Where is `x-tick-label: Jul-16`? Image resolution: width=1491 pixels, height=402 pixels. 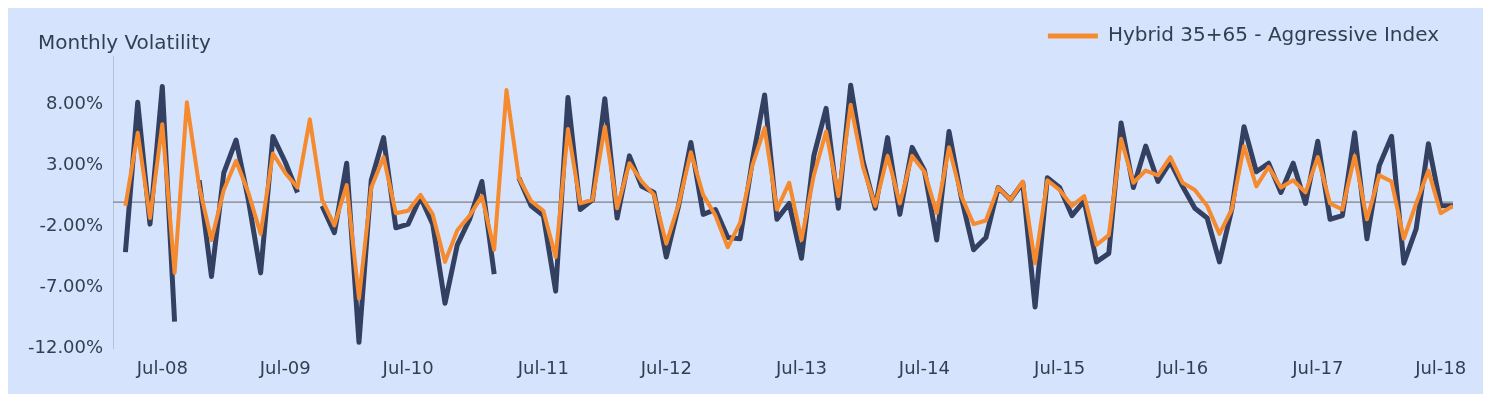 x-tick-label: Jul-16 is located at coordinates (1182, 367).